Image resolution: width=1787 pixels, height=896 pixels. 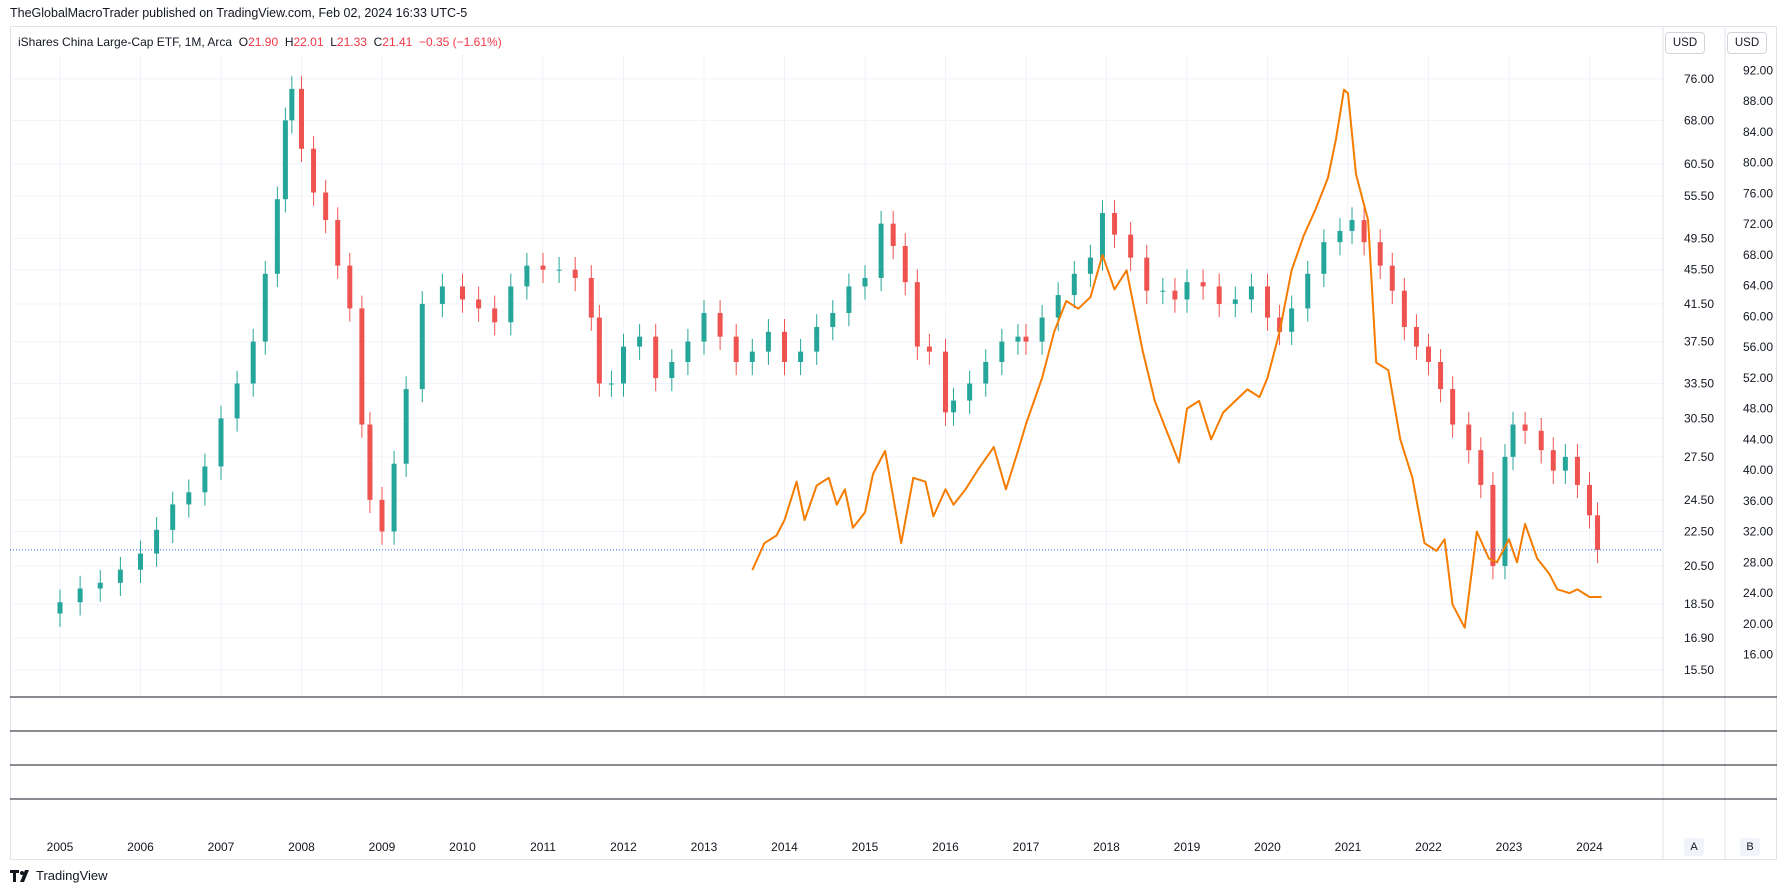 What do you see at coordinates (1750, 847) in the screenshot?
I see `scale-button-b: B` at bounding box center [1750, 847].